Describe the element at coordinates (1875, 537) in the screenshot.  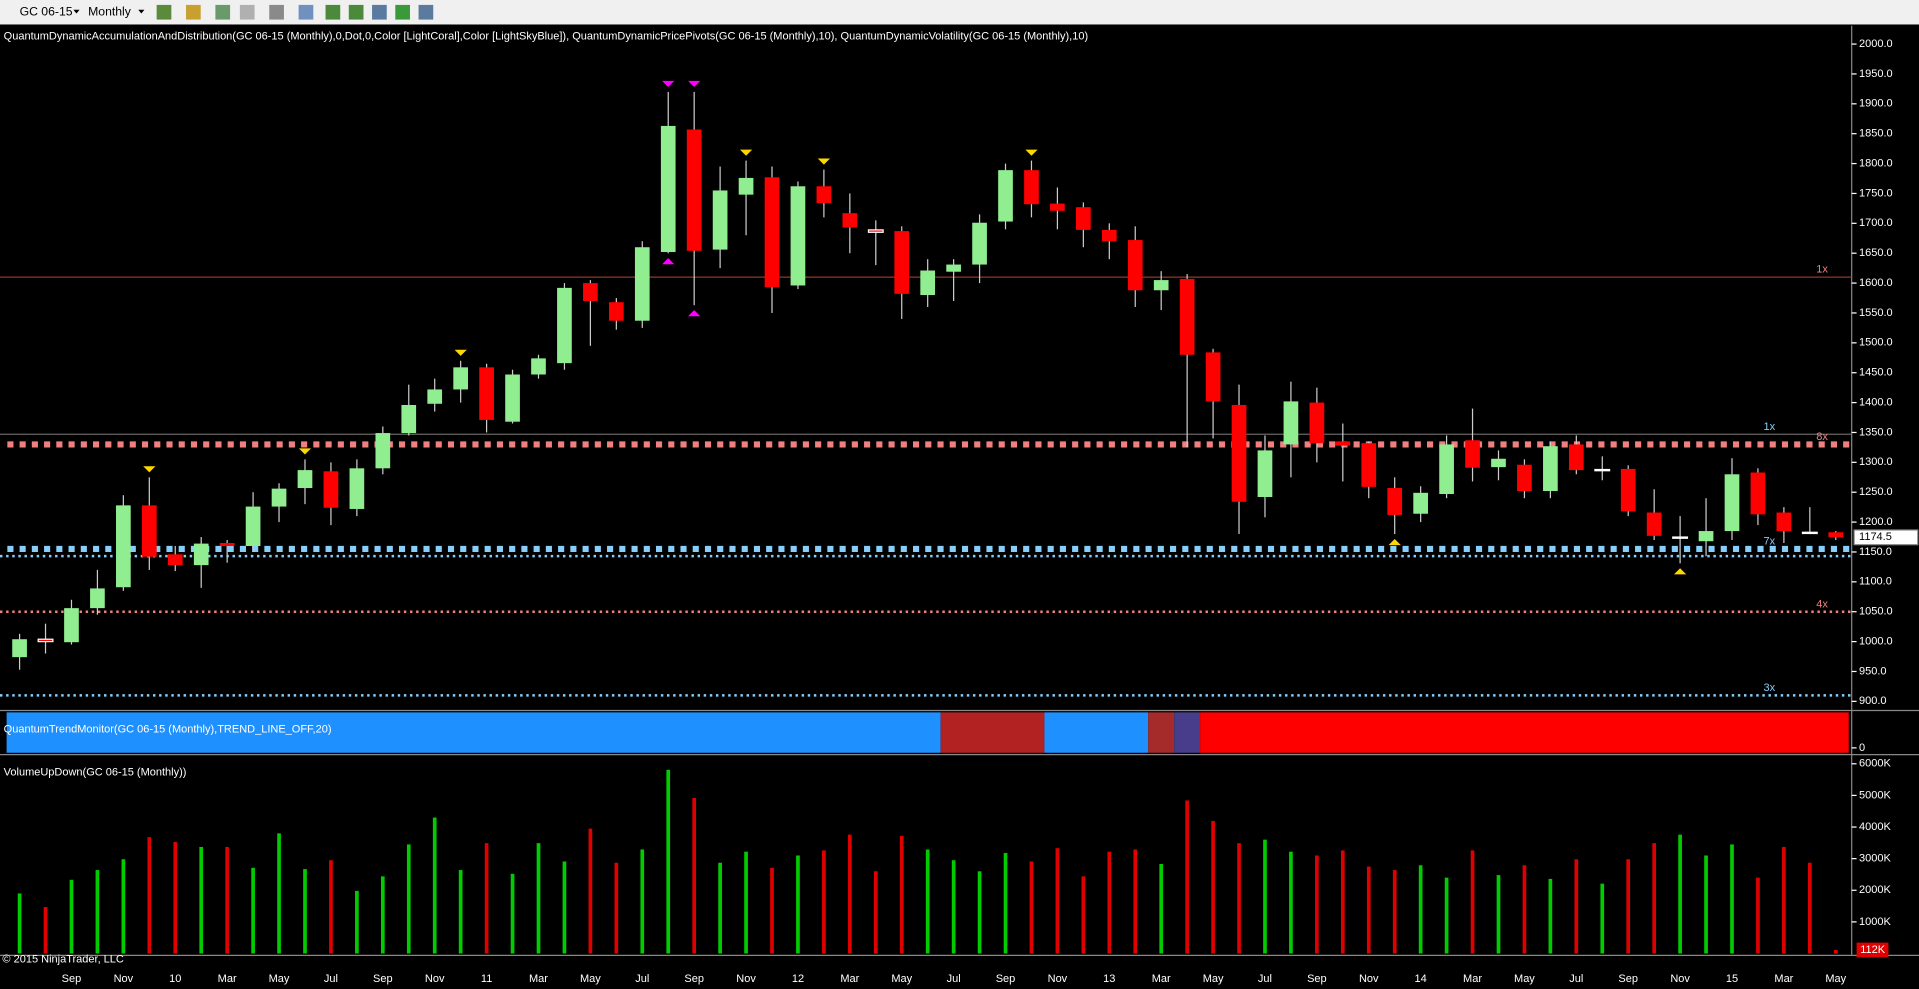
I see `last-price-label: 1174.5` at that location.